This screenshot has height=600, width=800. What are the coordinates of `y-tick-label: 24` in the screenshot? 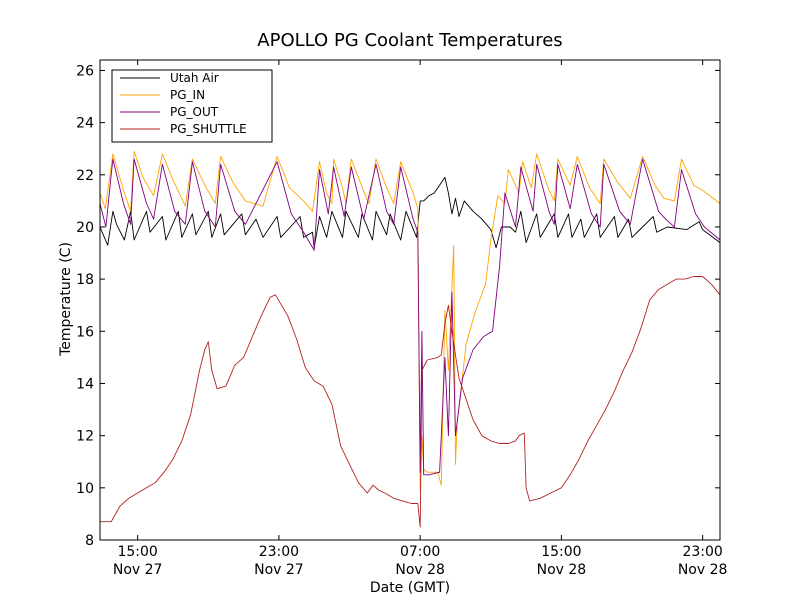 It's located at (85, 124).